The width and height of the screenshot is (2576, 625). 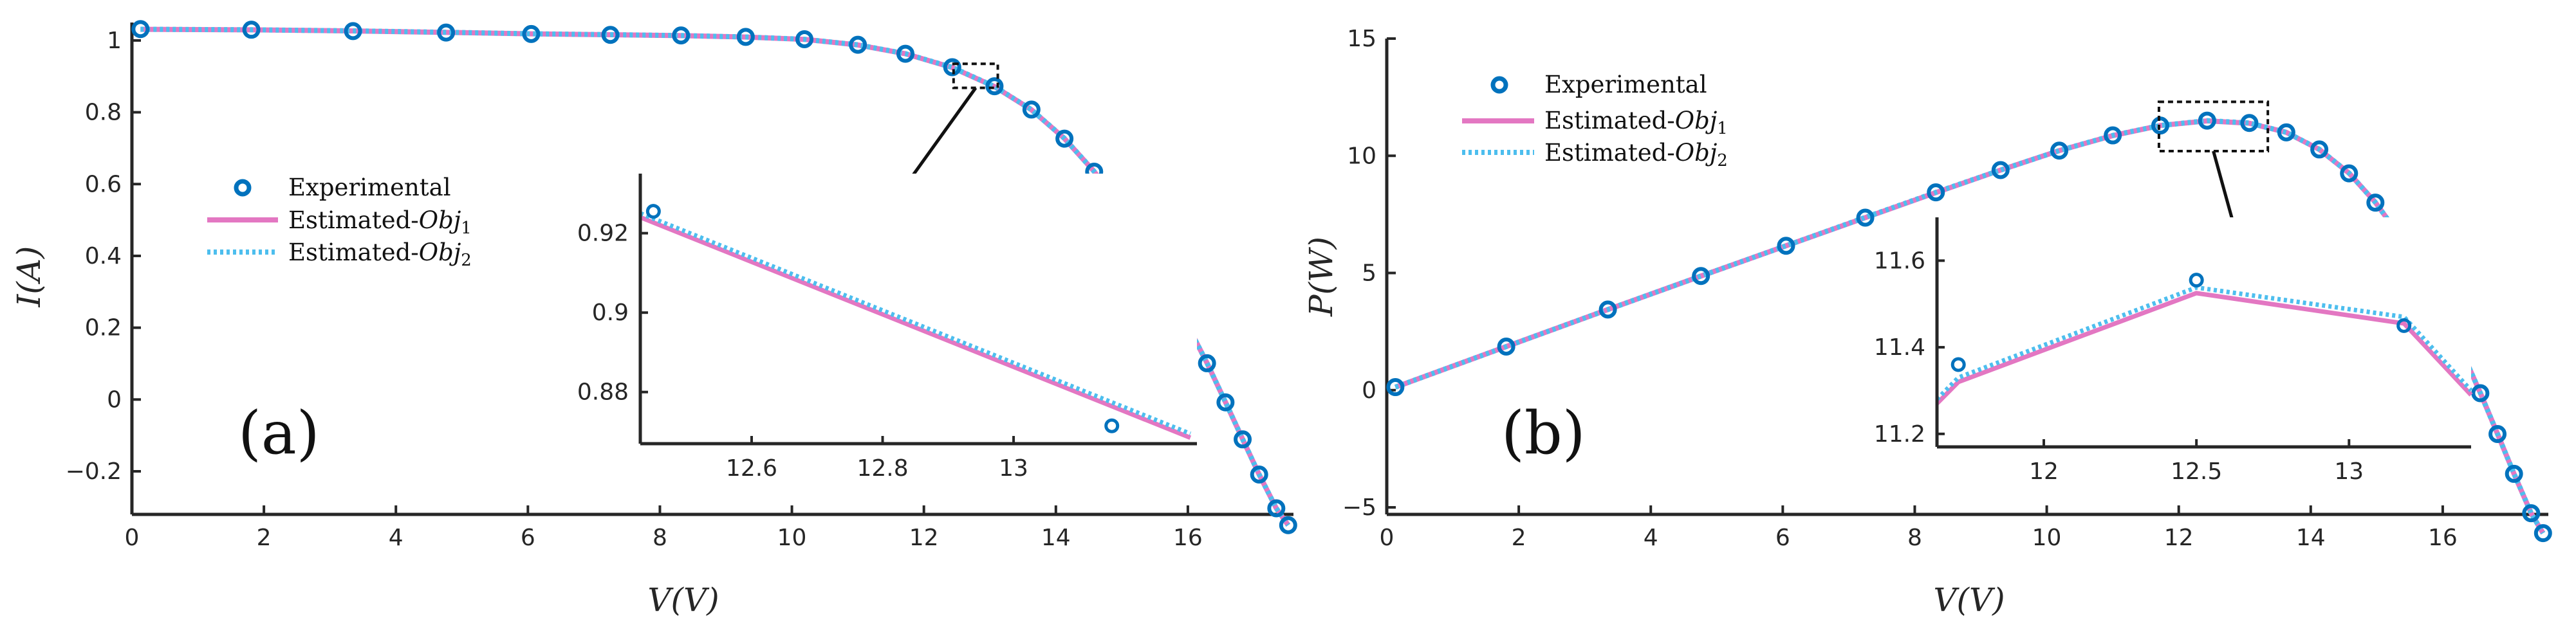 I want to click on legend-obj2-sub: 2, so click(x=466, y=260).